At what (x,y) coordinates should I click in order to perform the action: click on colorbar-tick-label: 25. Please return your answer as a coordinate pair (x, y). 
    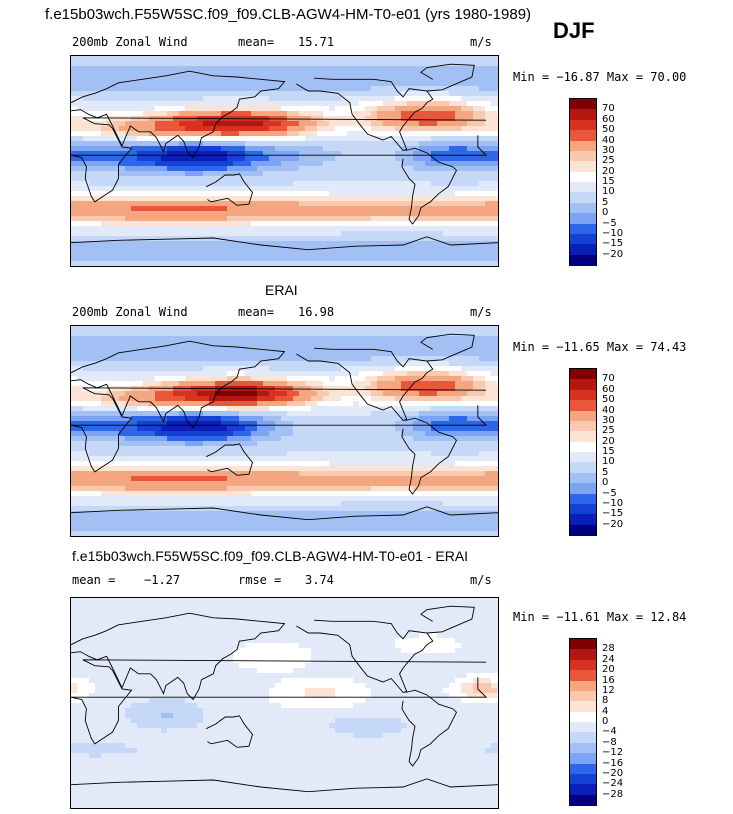
    Looking at the image, I should click on (608, 161).